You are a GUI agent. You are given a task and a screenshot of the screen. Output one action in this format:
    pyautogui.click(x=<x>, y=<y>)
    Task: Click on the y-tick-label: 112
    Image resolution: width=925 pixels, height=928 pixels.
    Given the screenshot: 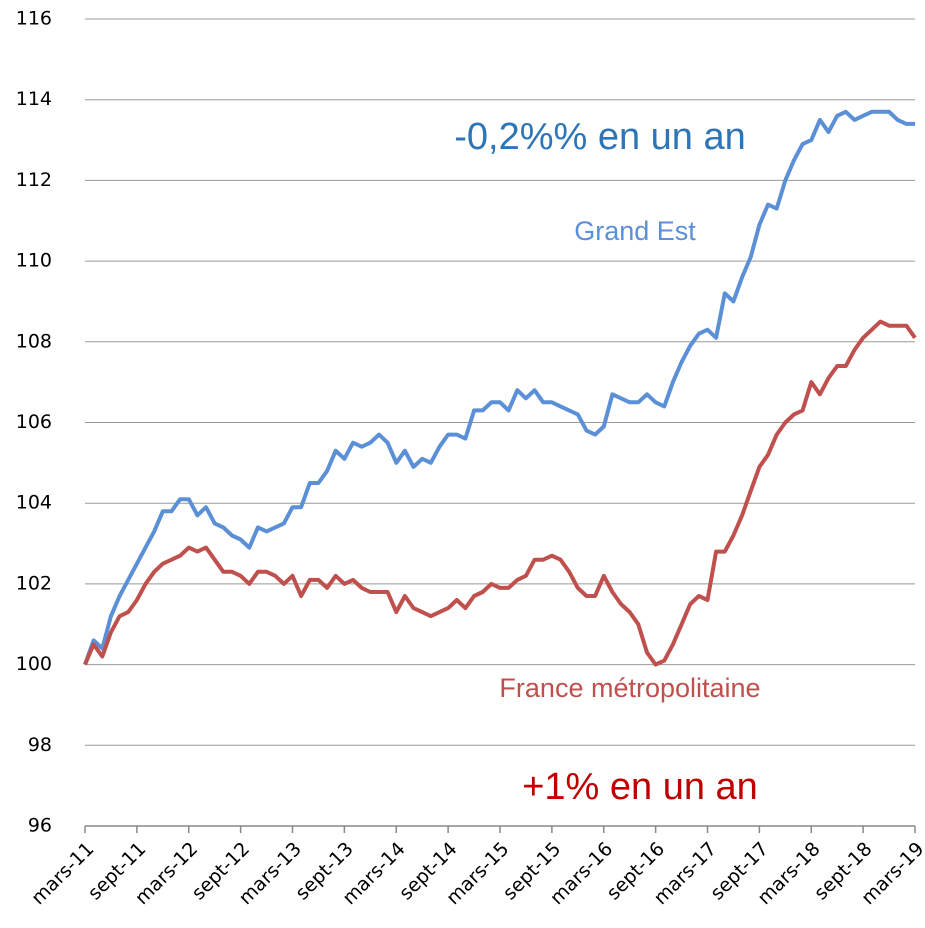 What is the action you would take?
    pyautogui.click(x=34, y=180)
    